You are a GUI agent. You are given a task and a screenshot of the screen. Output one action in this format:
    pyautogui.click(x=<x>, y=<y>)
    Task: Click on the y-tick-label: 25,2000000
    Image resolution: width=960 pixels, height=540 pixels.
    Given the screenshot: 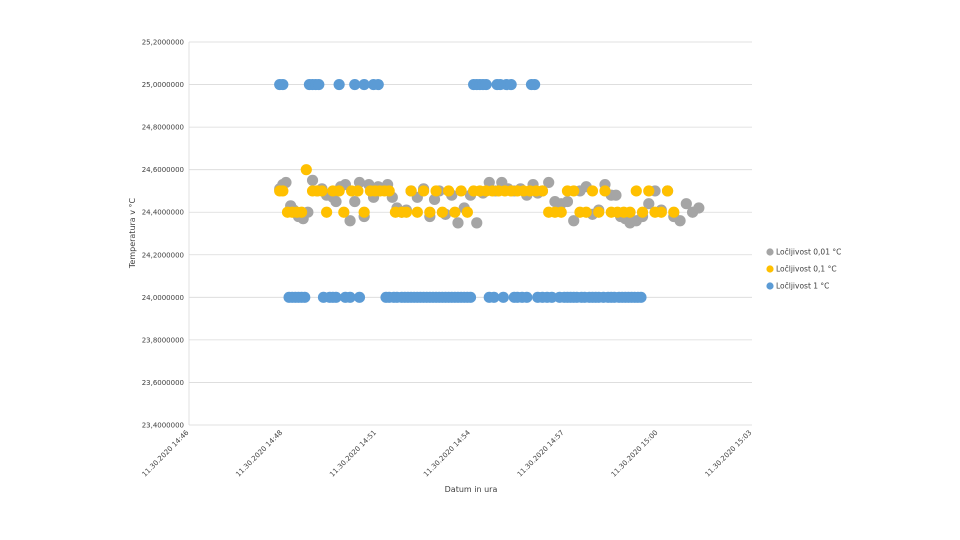 What is the action you would take?
    pyautogui.click(x=163, y=43)
    